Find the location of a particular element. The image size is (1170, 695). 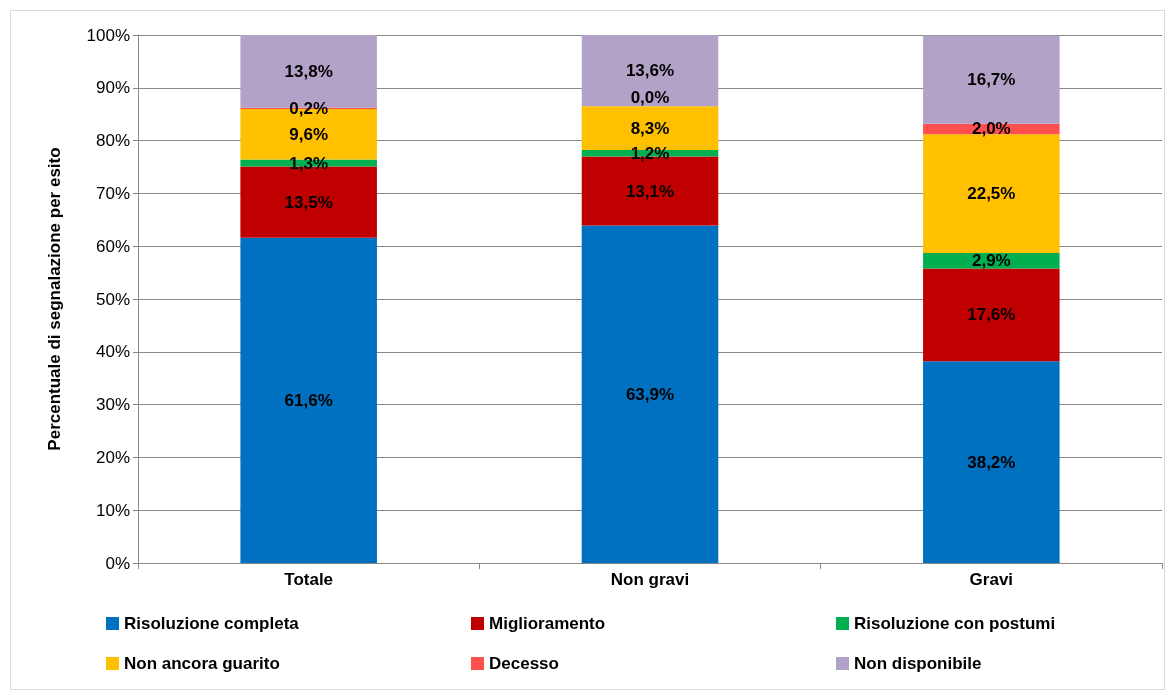

data-label: 2,9% is located at coordinates (991, 261).